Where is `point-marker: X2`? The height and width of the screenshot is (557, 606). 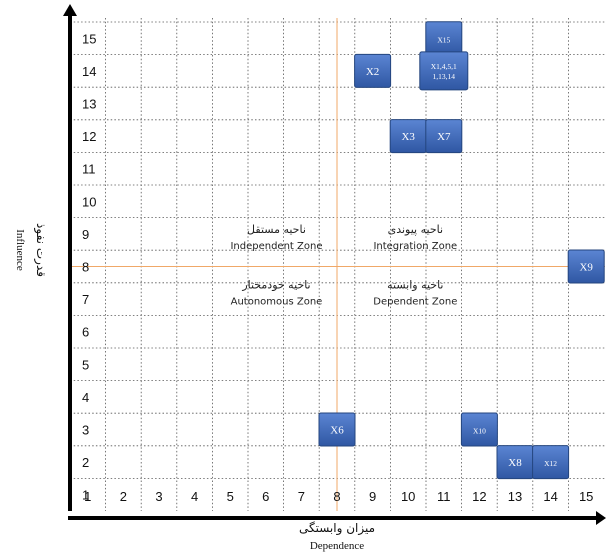
point-marker: X2 is located at coordinates (373, 70).